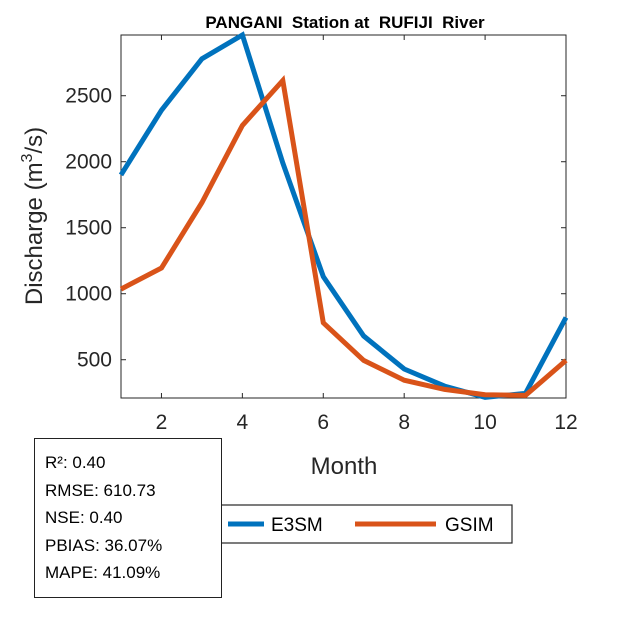  Describe the element at coordinates (88, 294) in the screenshot. I see `y-tick-label: 1000` at that location.